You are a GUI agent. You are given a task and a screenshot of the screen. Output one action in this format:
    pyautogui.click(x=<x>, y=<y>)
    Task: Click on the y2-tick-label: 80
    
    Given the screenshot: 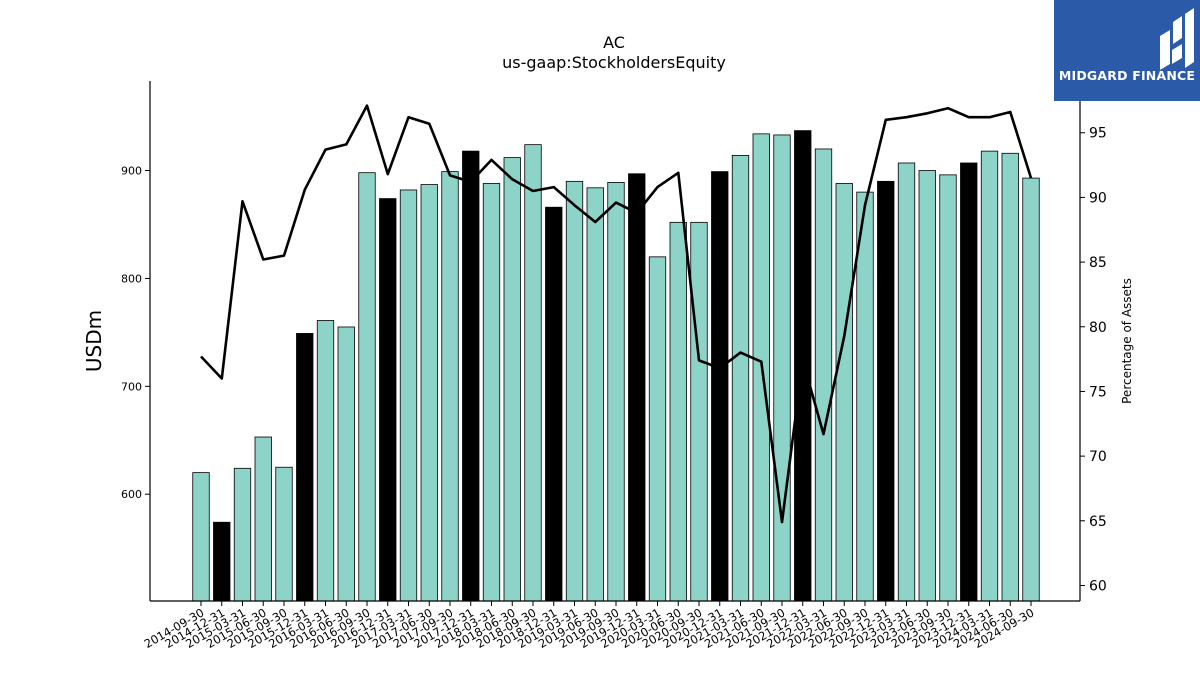 What is the action you would take?
    pyautogui.click(x=1098, y=328)
    